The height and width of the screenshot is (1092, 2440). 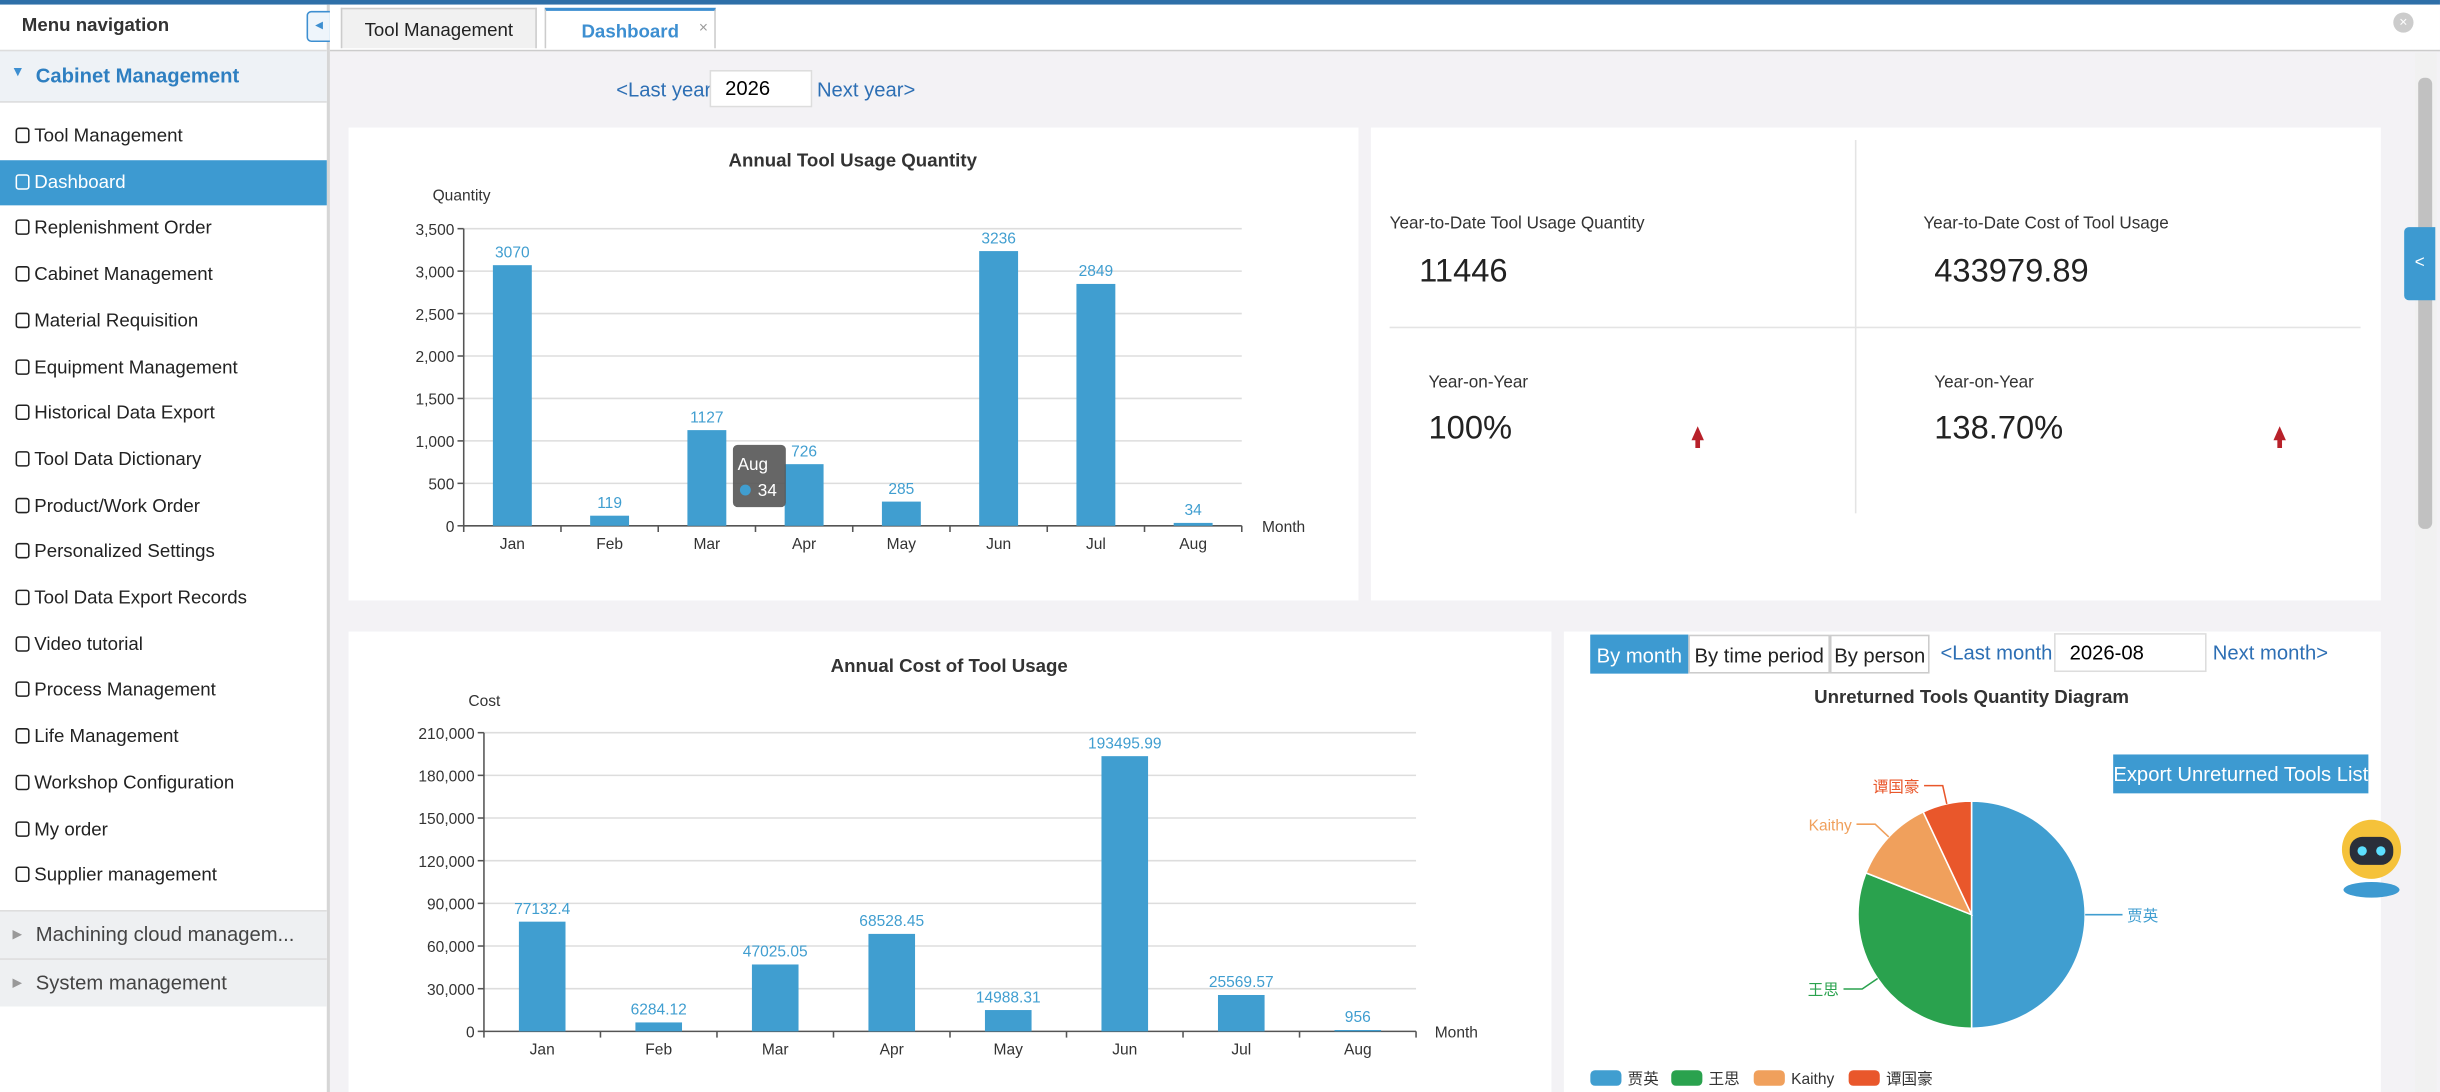 I want to click on tab-label: Tool Management, so click(x=439, y=29).